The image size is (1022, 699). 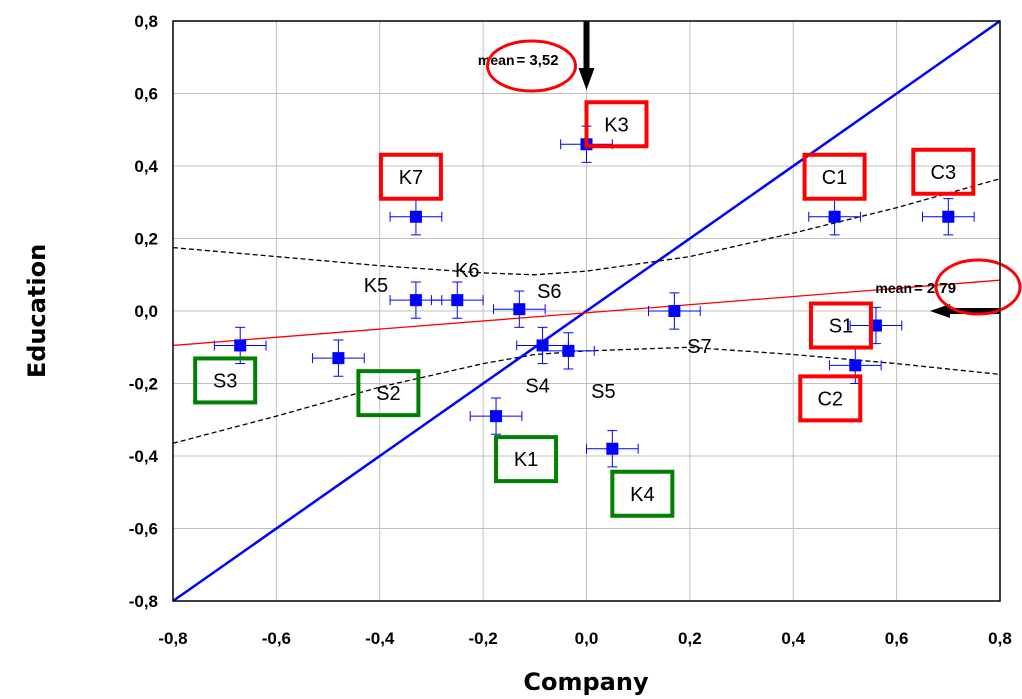 I want to click on y-tick-label: 0,4, so click(x=146, y=166).